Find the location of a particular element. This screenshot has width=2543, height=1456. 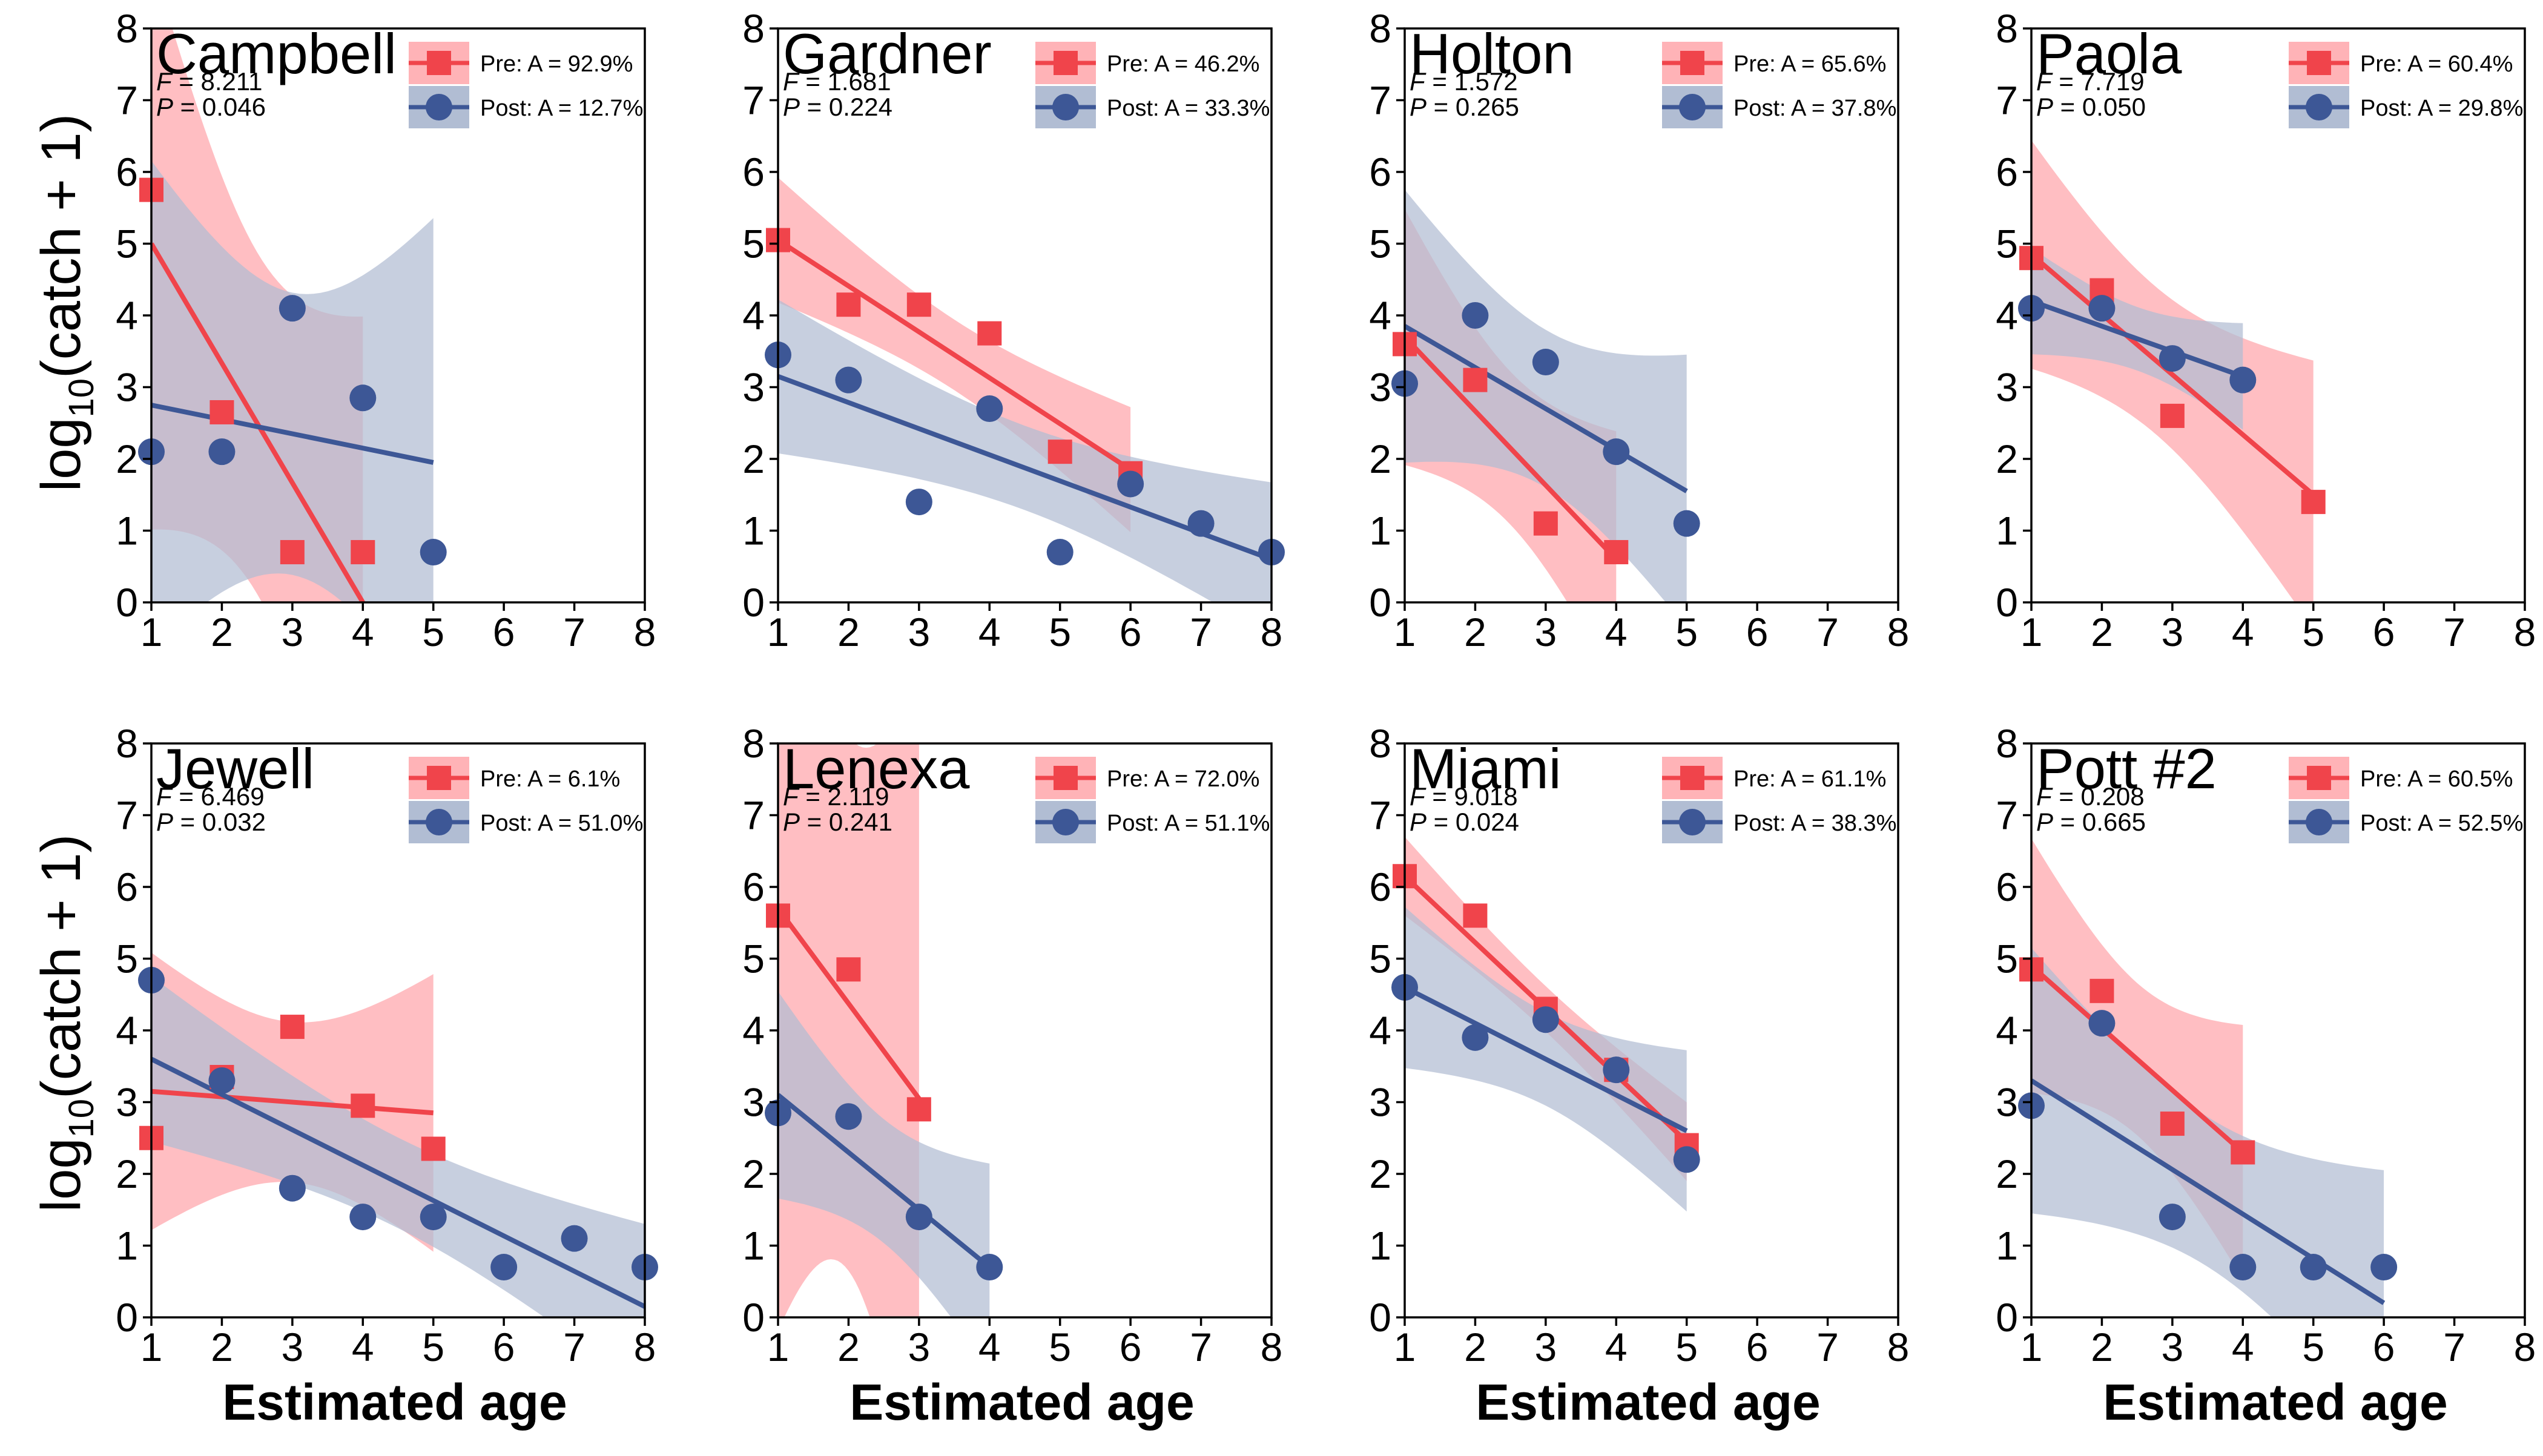

f-statistic: F = 2.119 is located at coordinates (836, 796).